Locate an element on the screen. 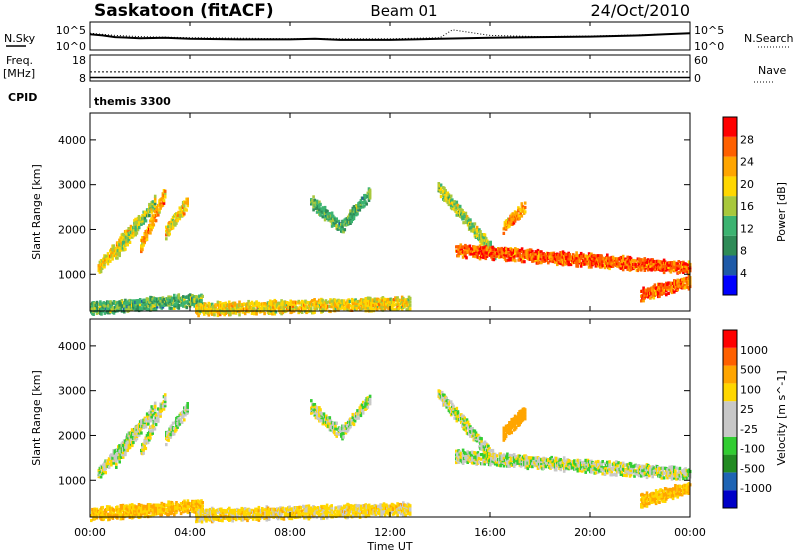  nsearch-tick-bottom: 10^0 is located at coordinates (709, 46).